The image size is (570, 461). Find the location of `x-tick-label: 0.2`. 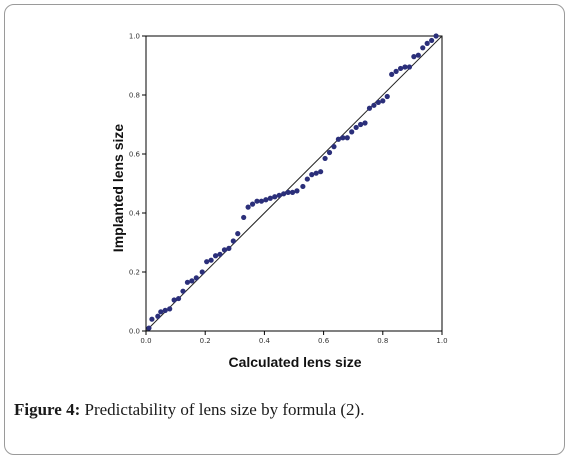

x-tick-label: 0.2 is located at coordinates (205, 341).